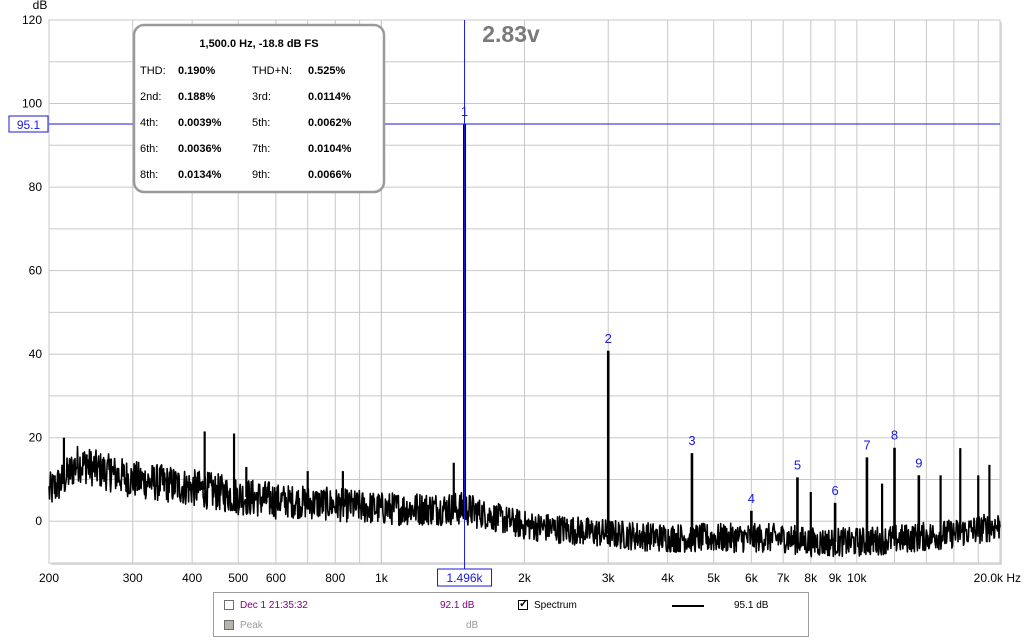  Describe the element at coordinates (200, 149) in the screenshot. I see `readout-value: 0.0036%` at that location.